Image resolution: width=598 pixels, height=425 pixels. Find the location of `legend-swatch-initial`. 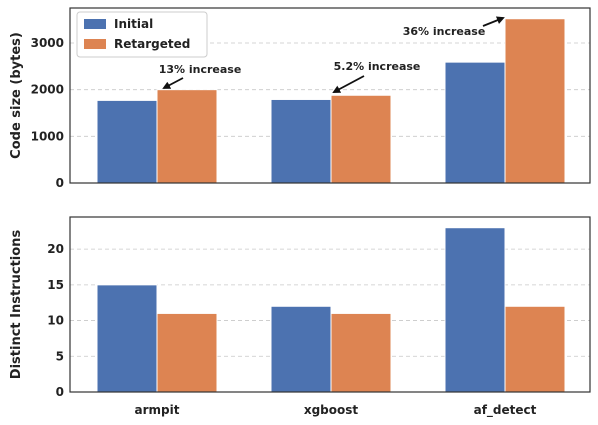

legend-swatch-initial is located at coordinates (95, 24).